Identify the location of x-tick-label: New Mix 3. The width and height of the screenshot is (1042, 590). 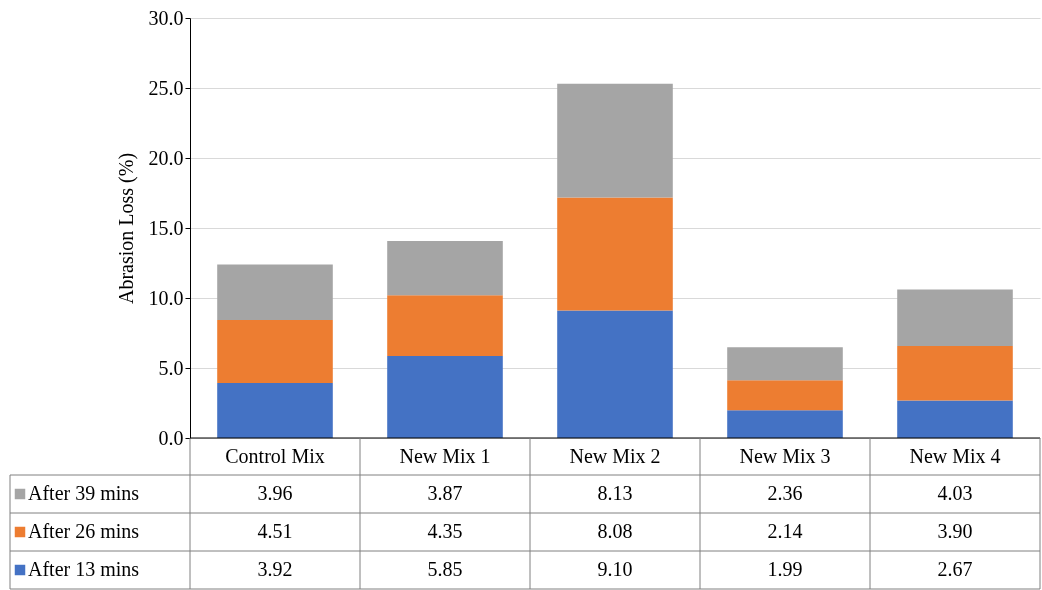
(785, 455).